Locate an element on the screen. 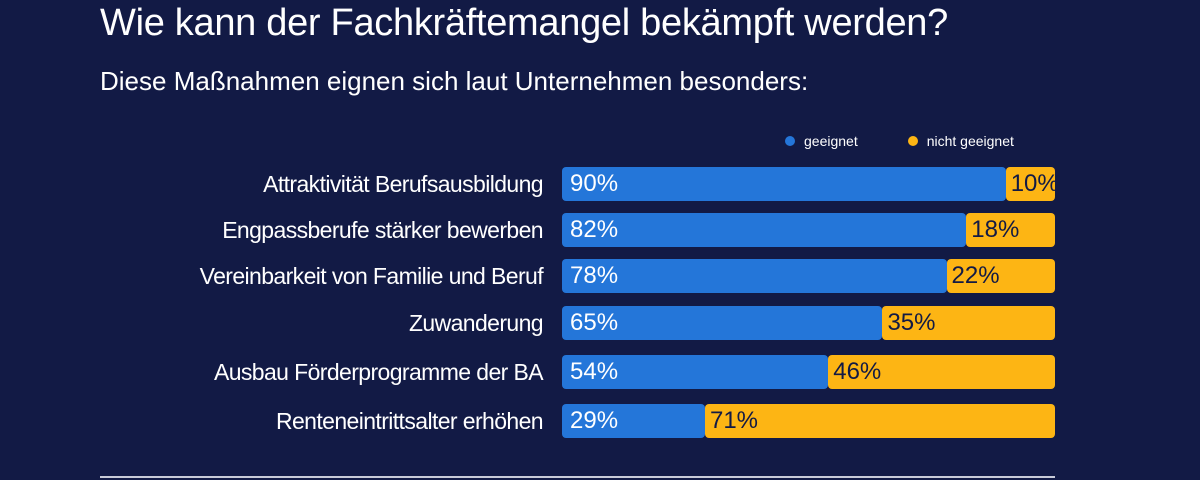 The image size is (1200, 480). bar-nicht-geeignet: 71% is located at coordinates (879, 421).